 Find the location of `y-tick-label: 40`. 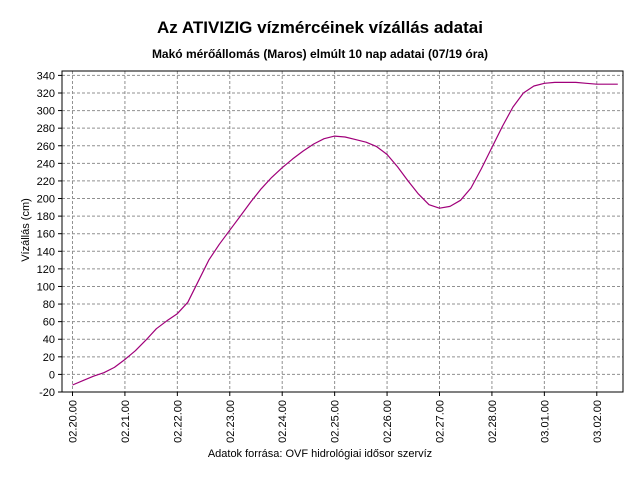

y-tick-label: 40 is located at coordinates (49, 340).